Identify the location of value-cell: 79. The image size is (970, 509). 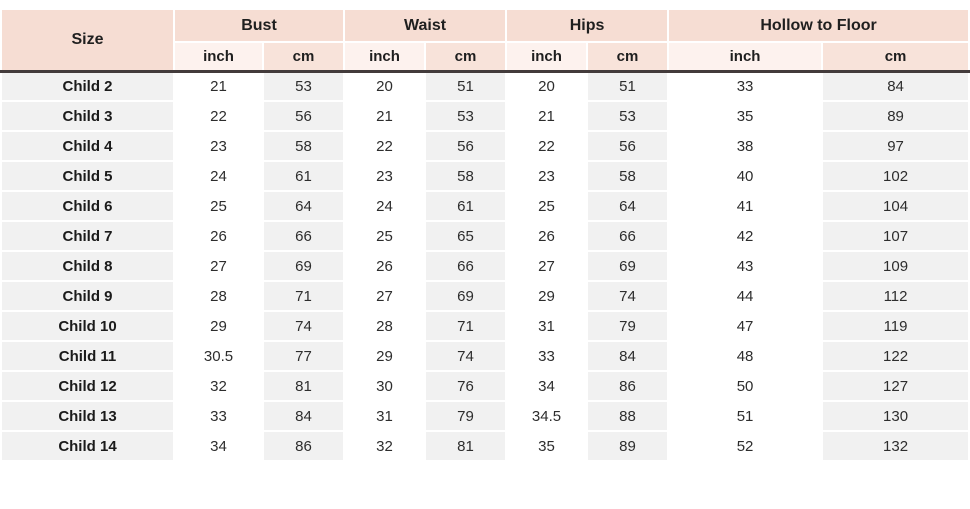
(466, 416).